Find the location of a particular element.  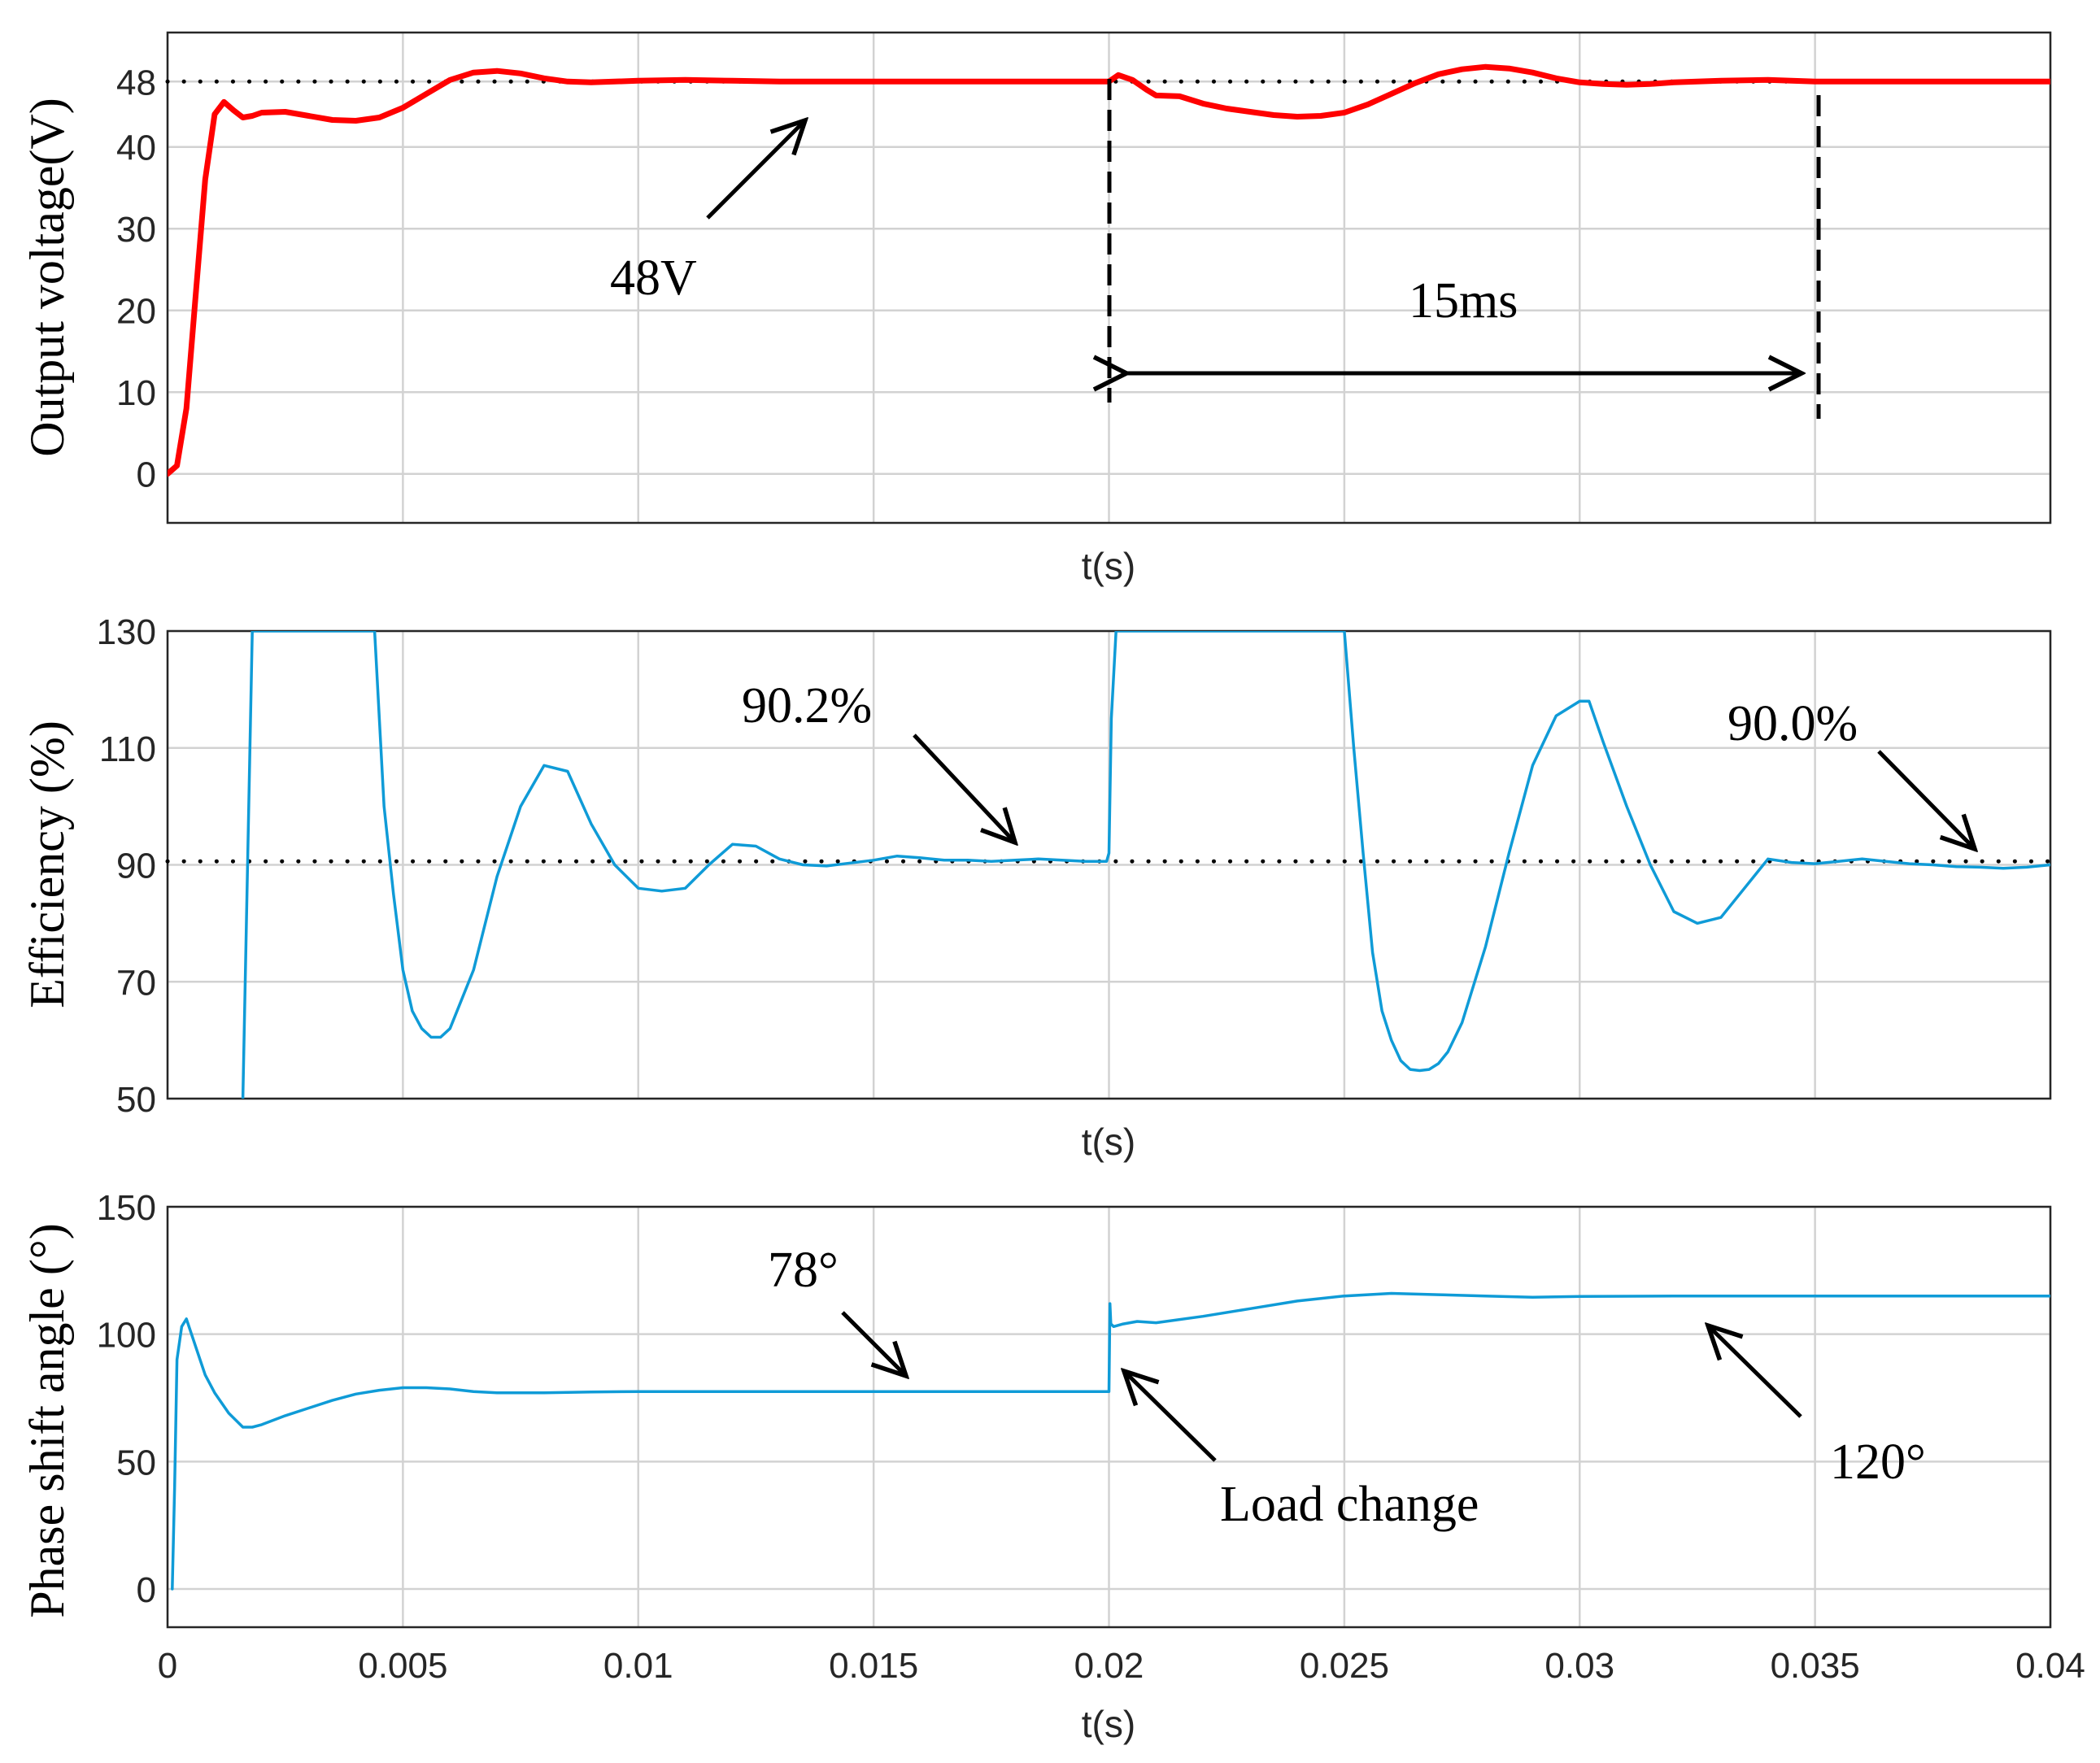

x-tick-label: 0.04 is located at coordinates (2050, 1666).